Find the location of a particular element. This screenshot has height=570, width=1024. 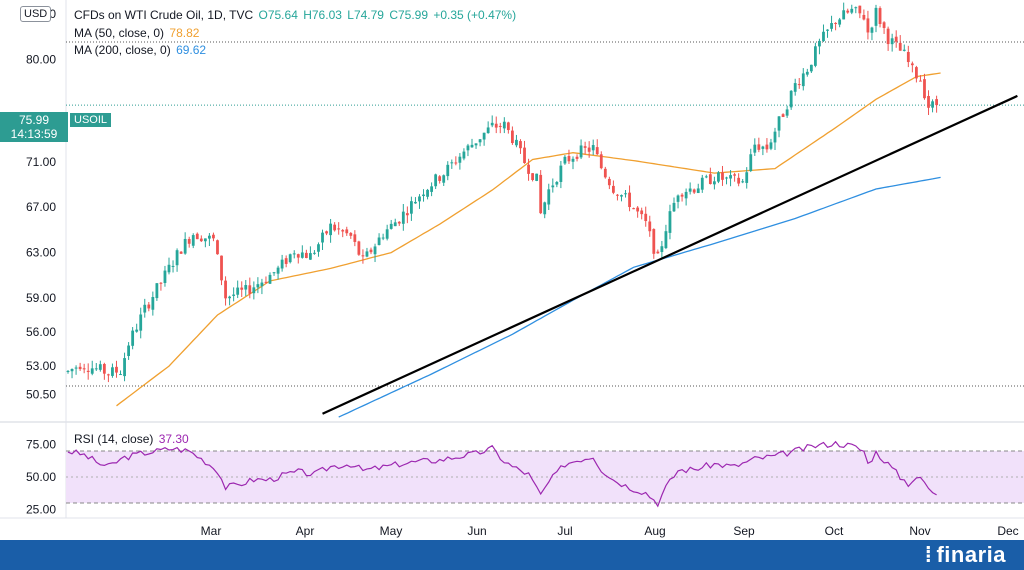

legend-ma200: MA (200, close, 0) 69.62 is located at coordinates (140, 50).